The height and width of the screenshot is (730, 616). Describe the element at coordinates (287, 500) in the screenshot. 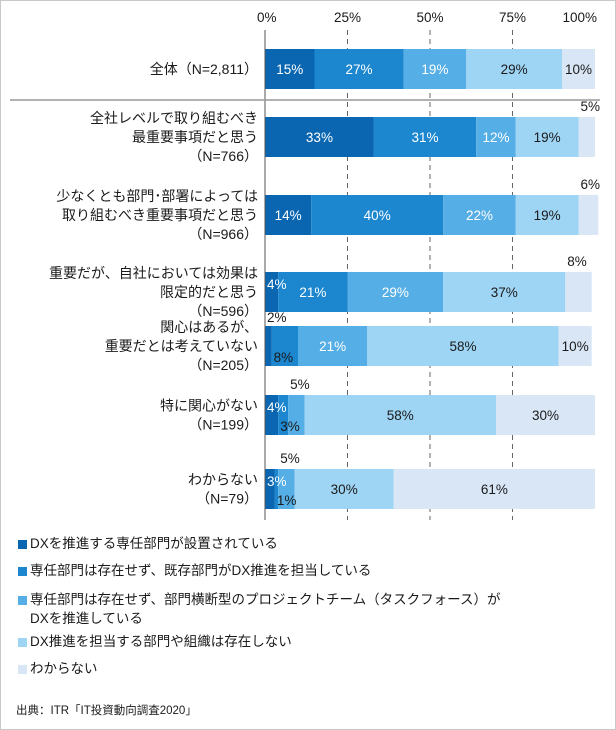

I see `data-label: 1%` at that location.